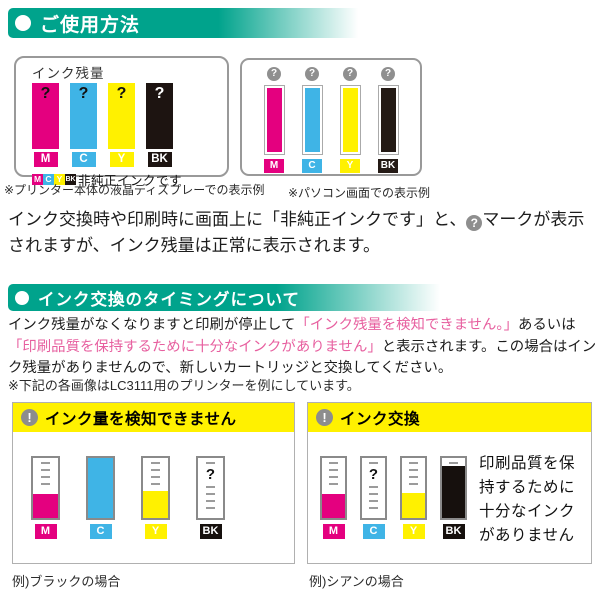 This screenshot has height=600, width=600. Describe the element at coordinates (453, 492) in the screenshot. I see `ink-fill-BK` at that location.